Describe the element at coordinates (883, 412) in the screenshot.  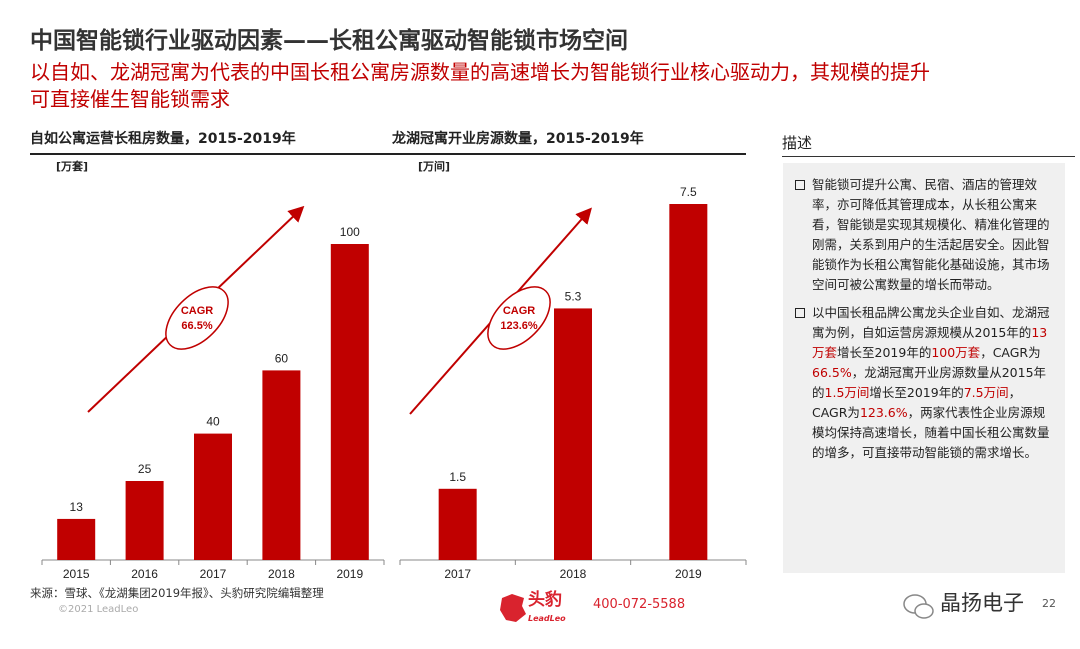
I see `highlight-value: 123.6%` at that location.